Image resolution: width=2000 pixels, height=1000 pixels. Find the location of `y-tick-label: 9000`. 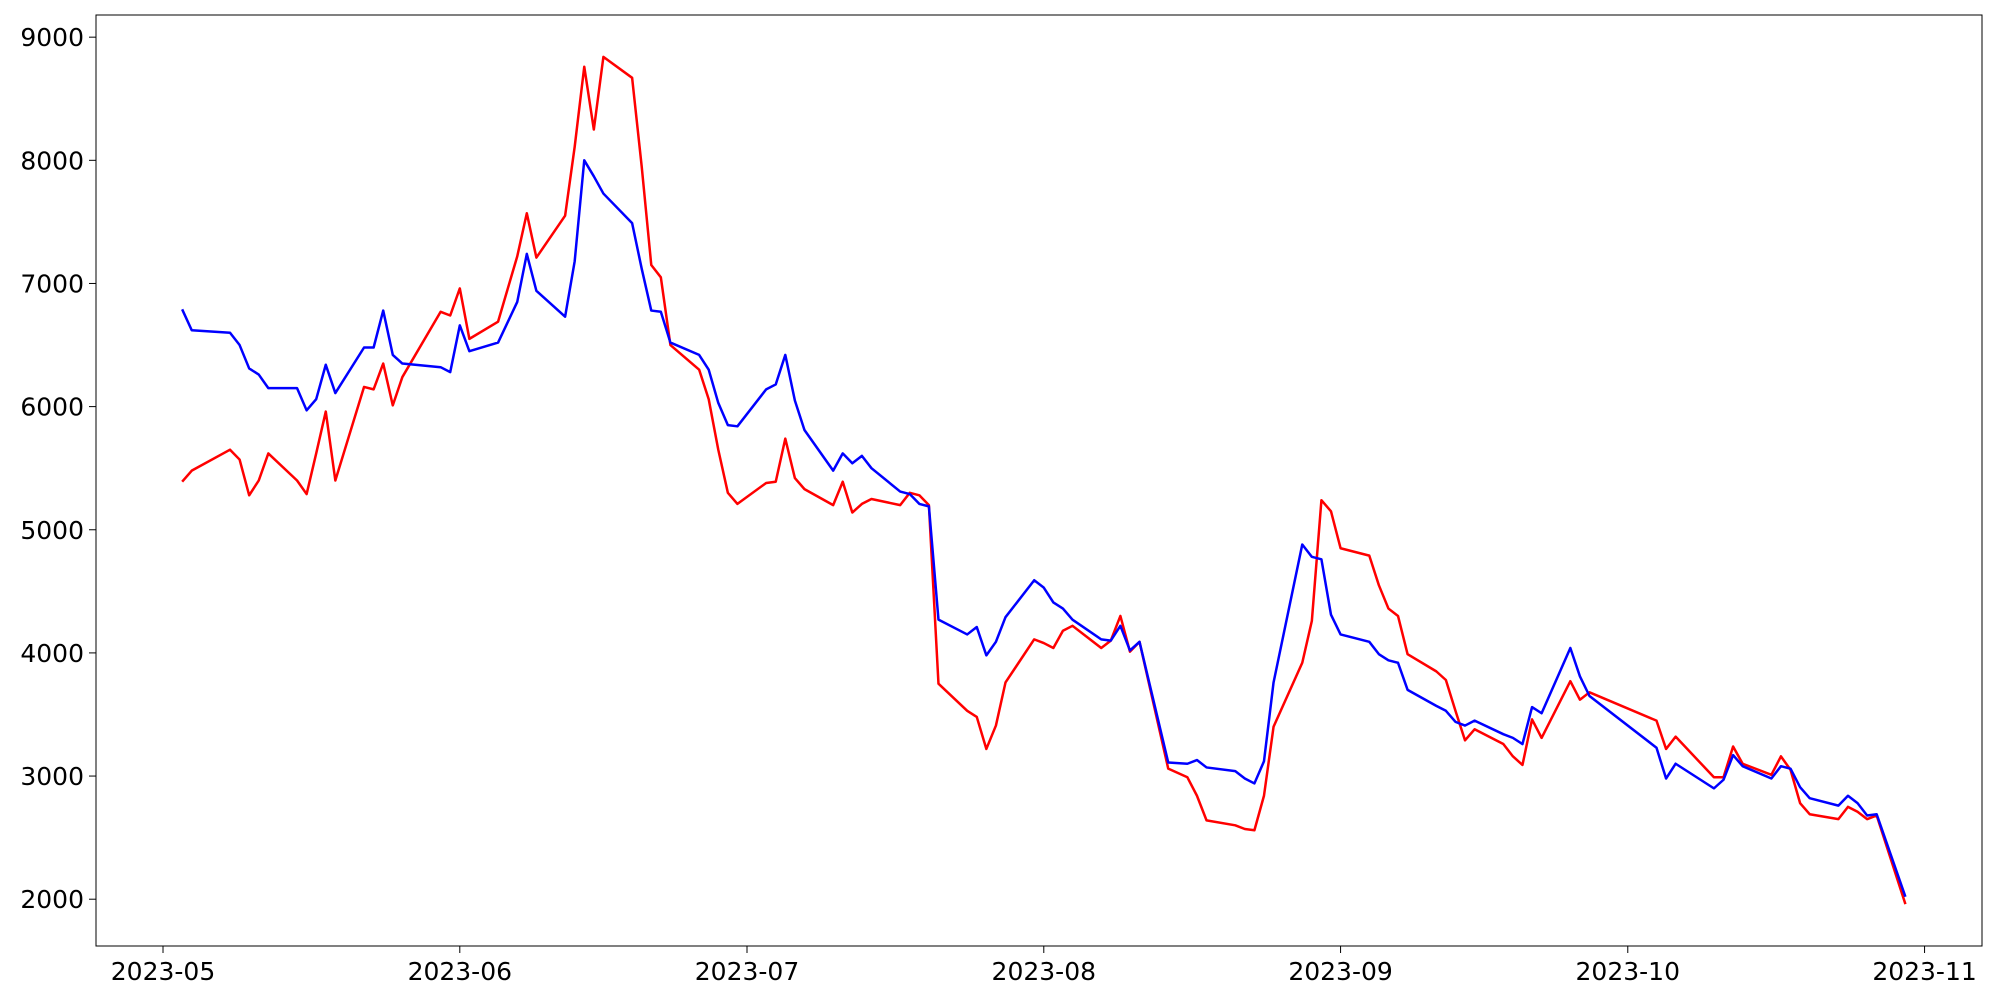

y-tick-label: 9000 is located at coordinates (52, 37).